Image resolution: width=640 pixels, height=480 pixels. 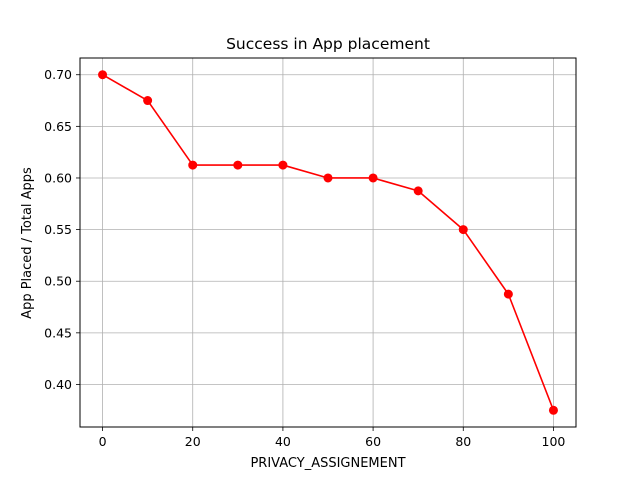 What do you see at coordinates (27, 243) in the screenshot?
I see `y-axis-title: App Placed / Total Apps` at bounding box center [27, 243].